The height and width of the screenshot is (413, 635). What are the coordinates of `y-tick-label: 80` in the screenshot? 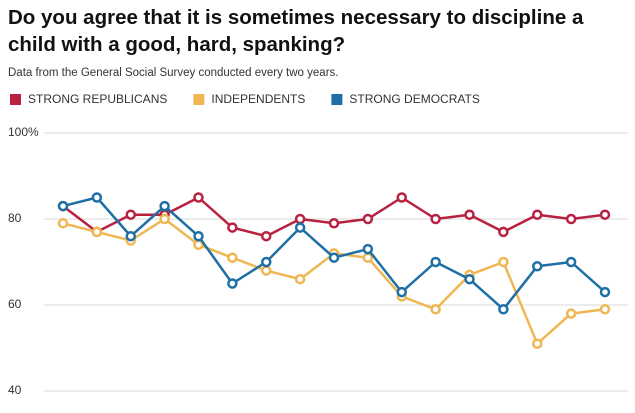 It's located at (15, 218).